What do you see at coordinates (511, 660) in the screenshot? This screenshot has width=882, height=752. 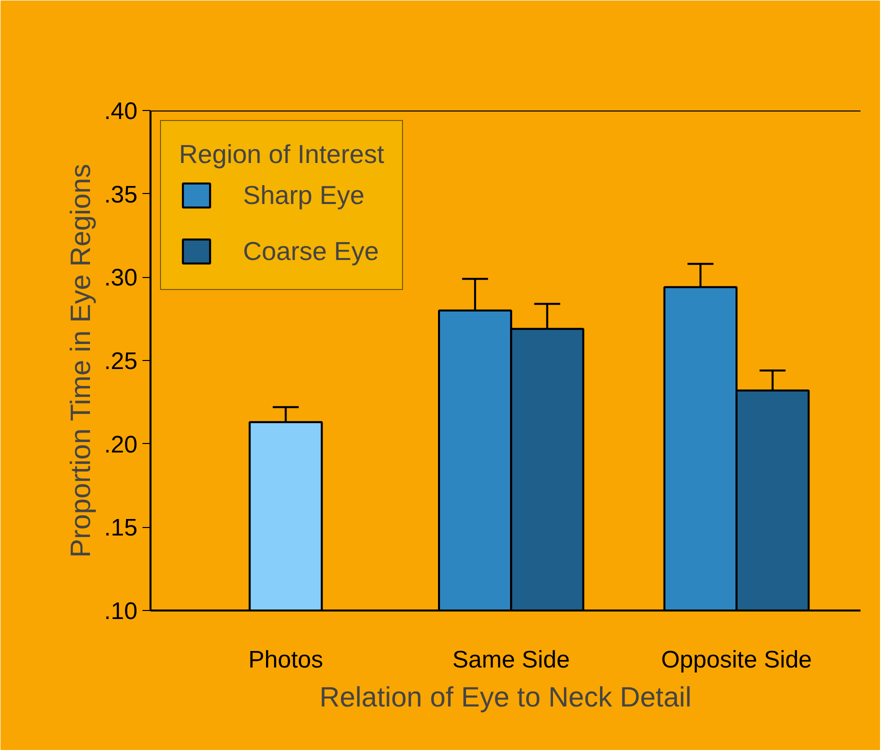 I see `x-tick-label: Same Side` at bounding box center [511, 660].